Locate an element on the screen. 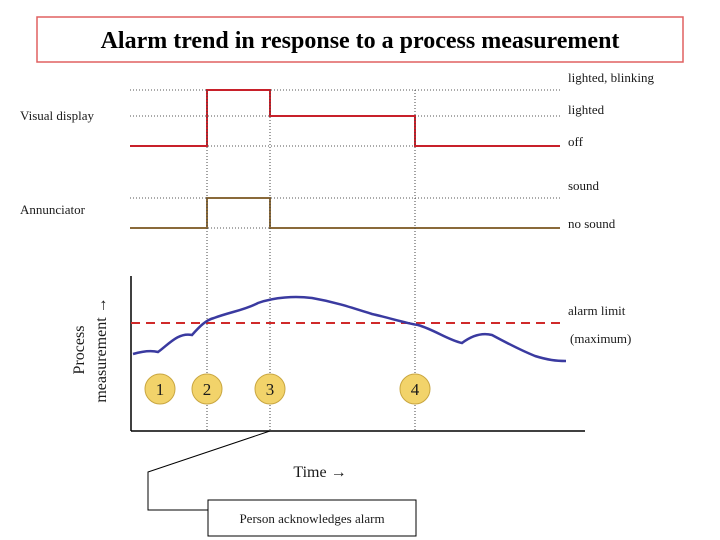 The width and height of the screenshot is (720, 540). annunciator-state-nosound: no sound is located at coordinates (592, 223).